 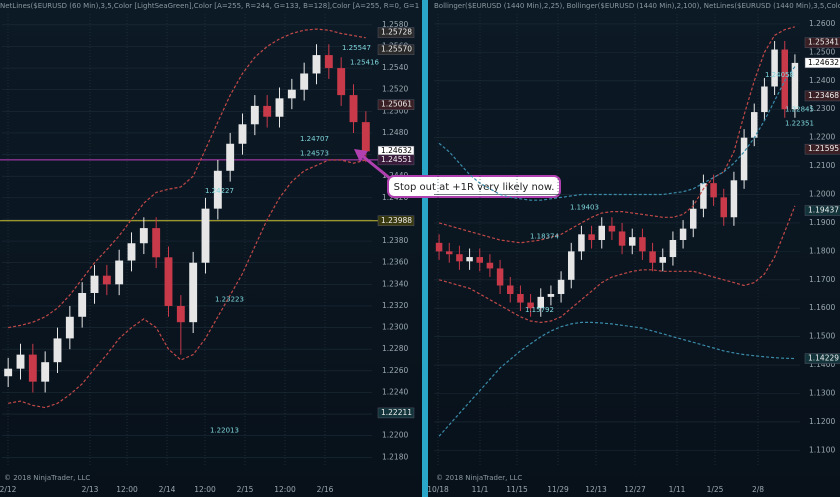 I want to click on x-tick-label: 12/13, so click(x=596, y=489).